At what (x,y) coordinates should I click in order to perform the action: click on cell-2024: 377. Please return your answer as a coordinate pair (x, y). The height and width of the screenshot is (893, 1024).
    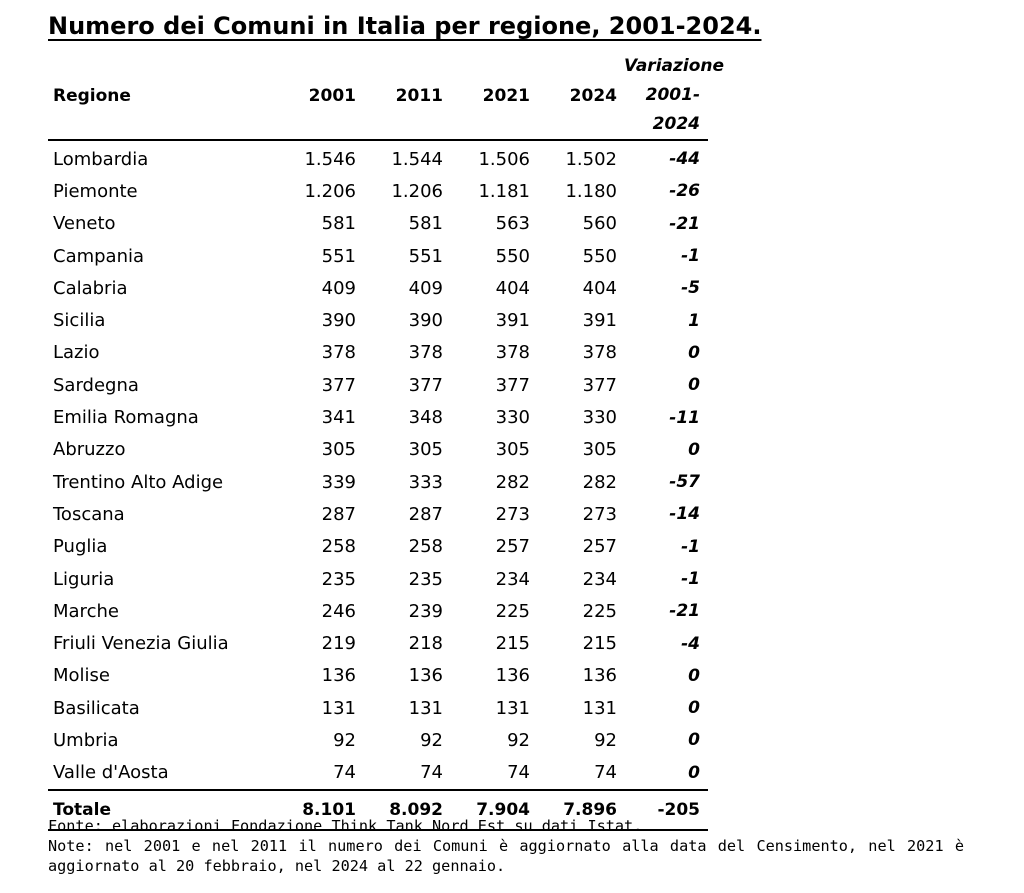
    Looking at the image, I should click on (599, 385).